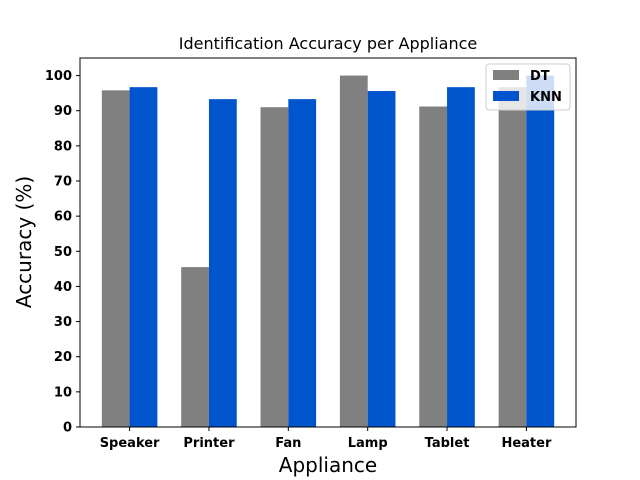  Describe the element at coordinates (506, 75) in the screenshot. I see `legend-swatch-dt` at that location.